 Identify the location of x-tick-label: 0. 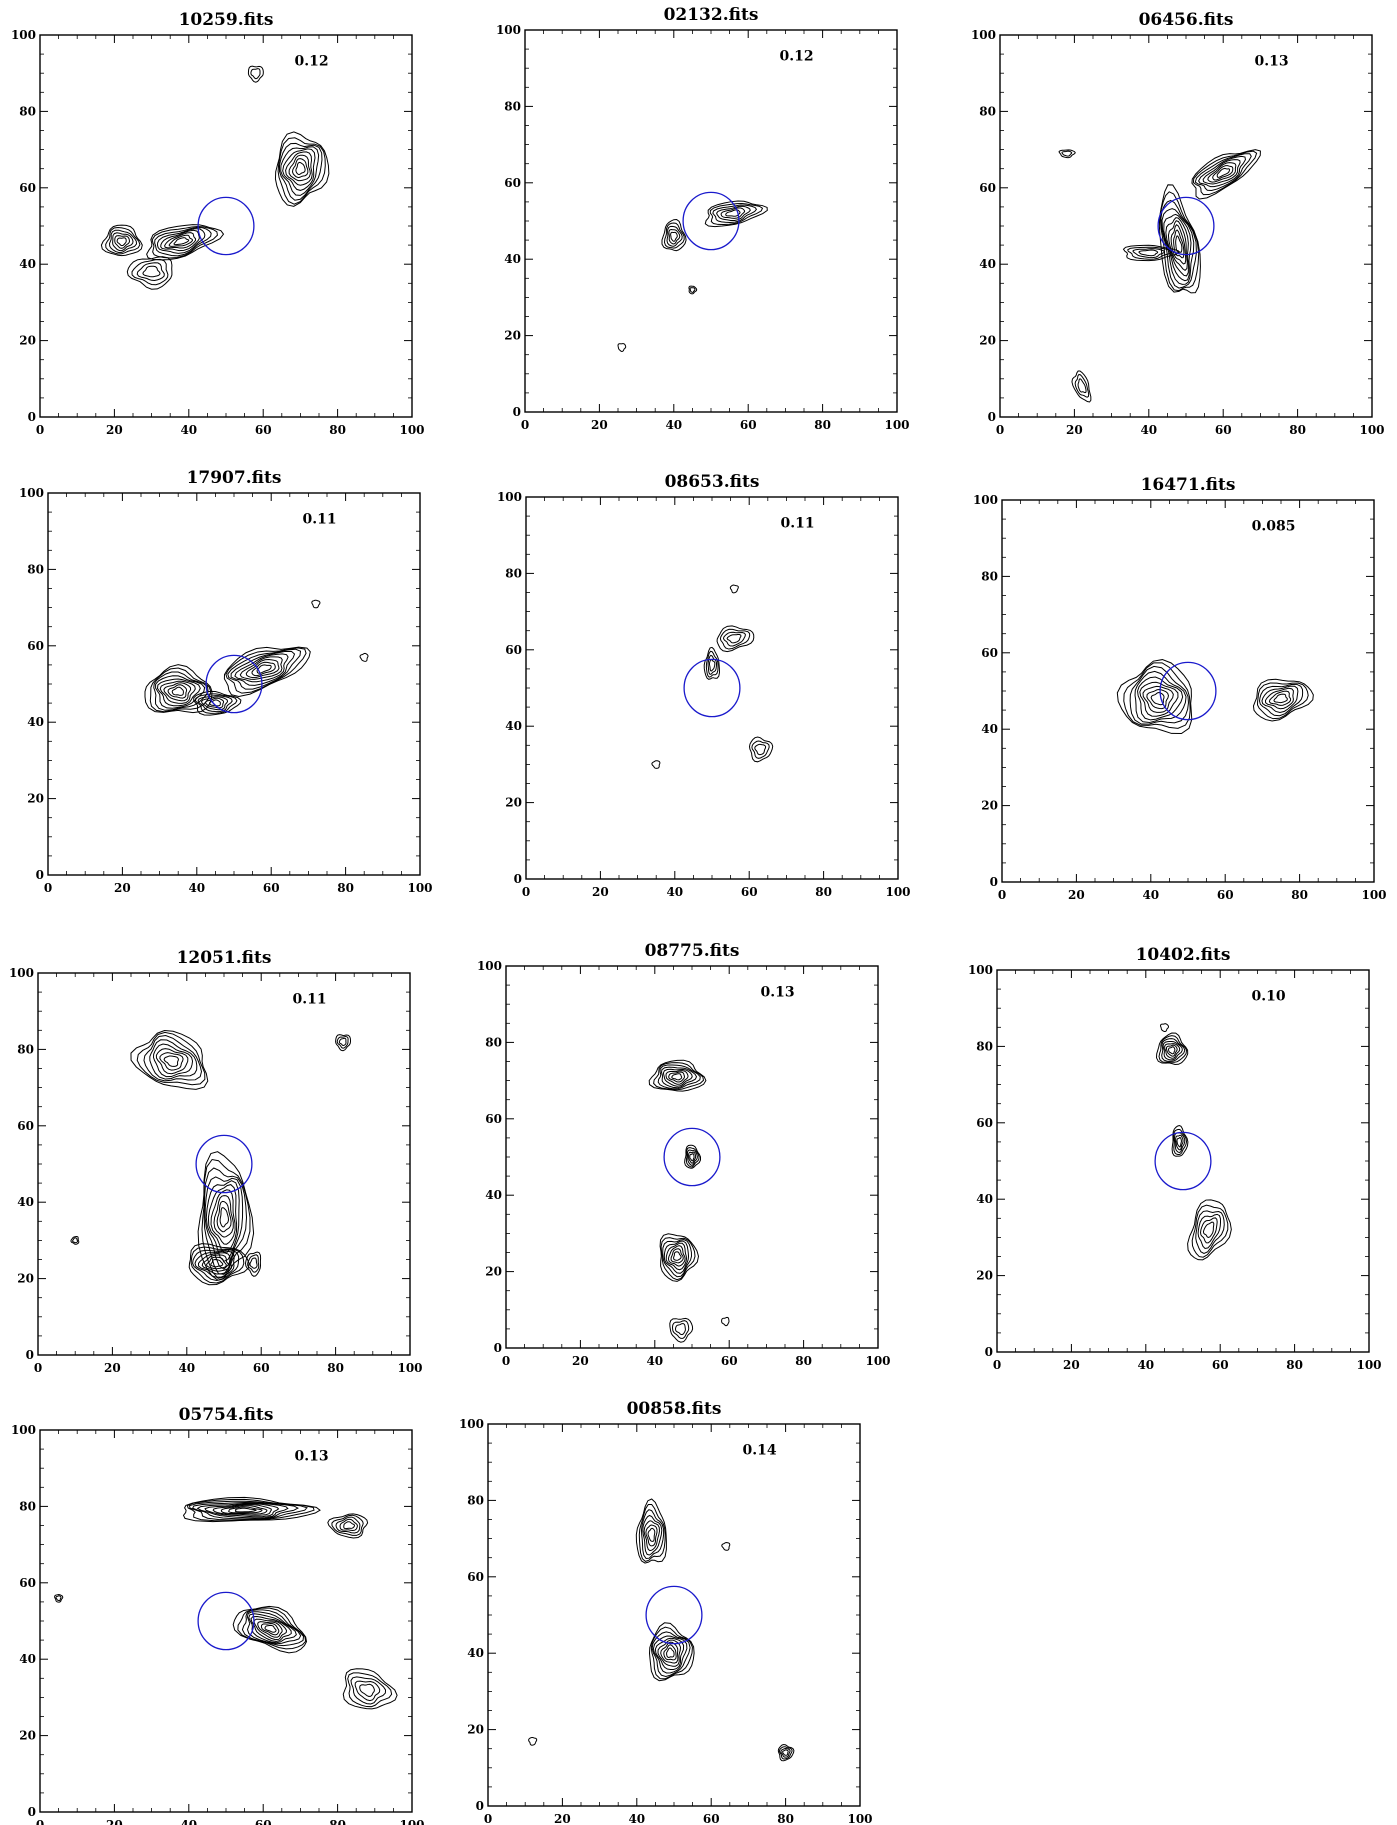
(1002, 895).